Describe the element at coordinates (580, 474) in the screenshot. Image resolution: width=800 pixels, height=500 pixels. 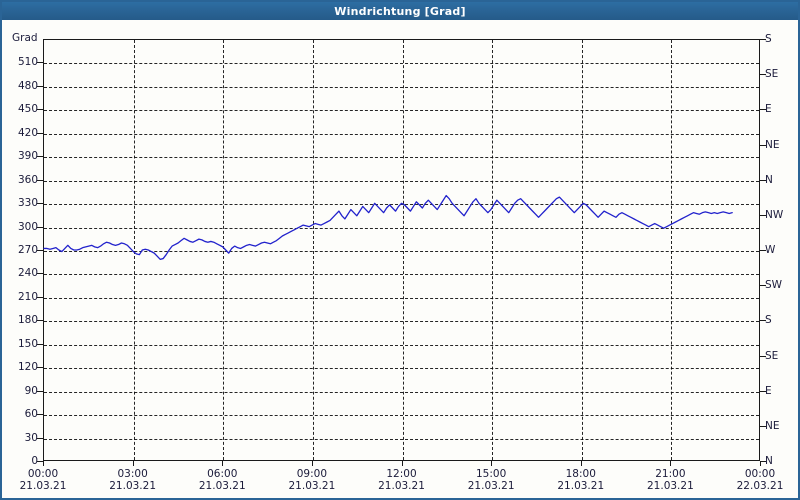
I see `x-tick-time: 18:00` at that location.